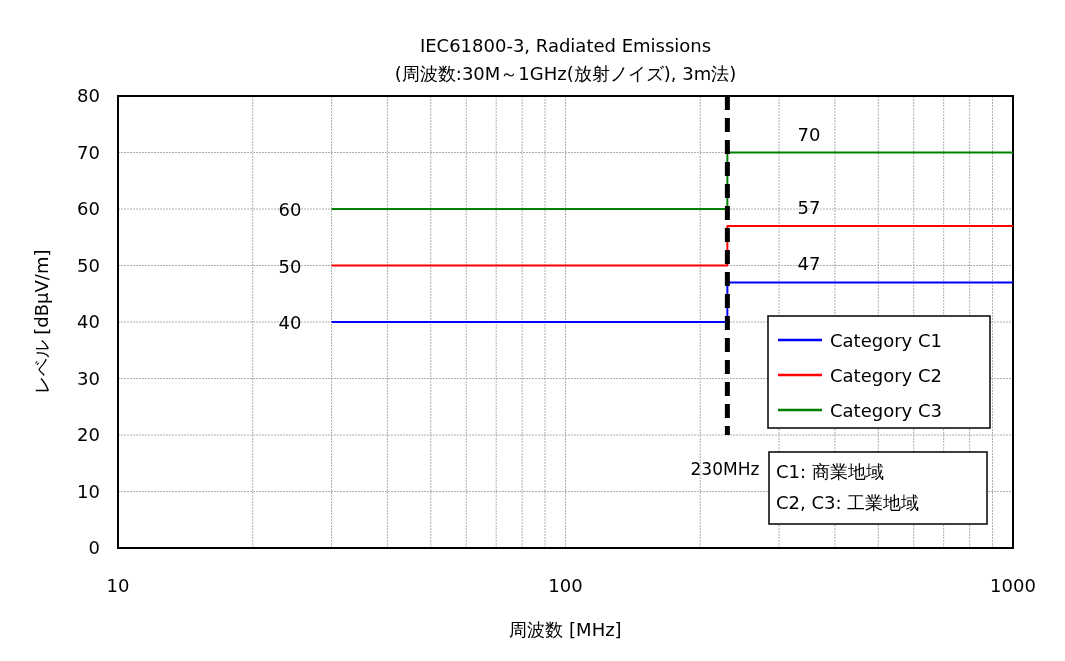 The image size is (1065, 661). What do you see at coordinates (848, 502) in the screenshot?
I see `annotation: C2, C3: 工業地域` at bounding box center [848, 502].